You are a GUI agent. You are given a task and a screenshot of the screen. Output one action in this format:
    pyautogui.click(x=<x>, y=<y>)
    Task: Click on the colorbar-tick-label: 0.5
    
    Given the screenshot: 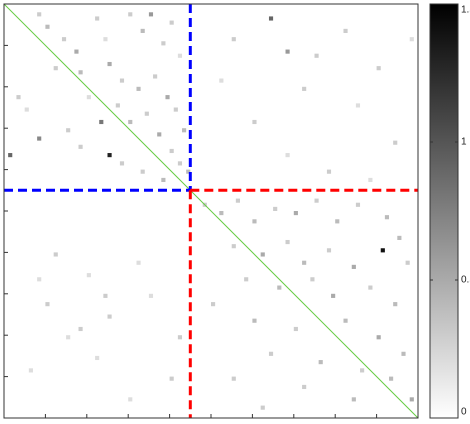 What is the action you would take?
    pyautogui.click(x=465, y=280)
    